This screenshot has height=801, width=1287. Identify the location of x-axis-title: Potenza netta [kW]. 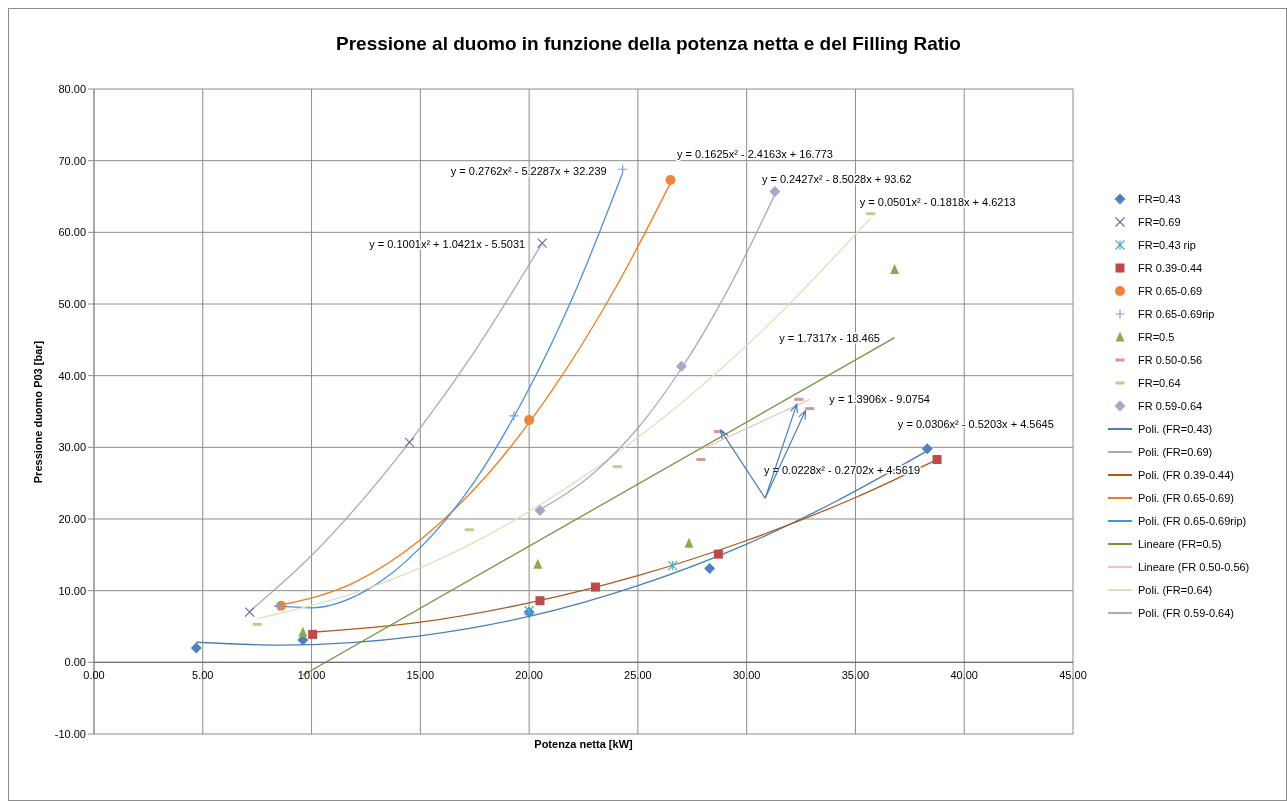
(583, 744).